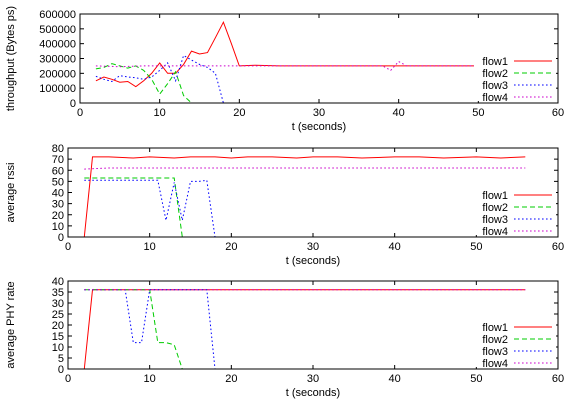  Describe the element at coordinates (61, 359) in the screenshot. I see `y-tick-label: 5` at that location.